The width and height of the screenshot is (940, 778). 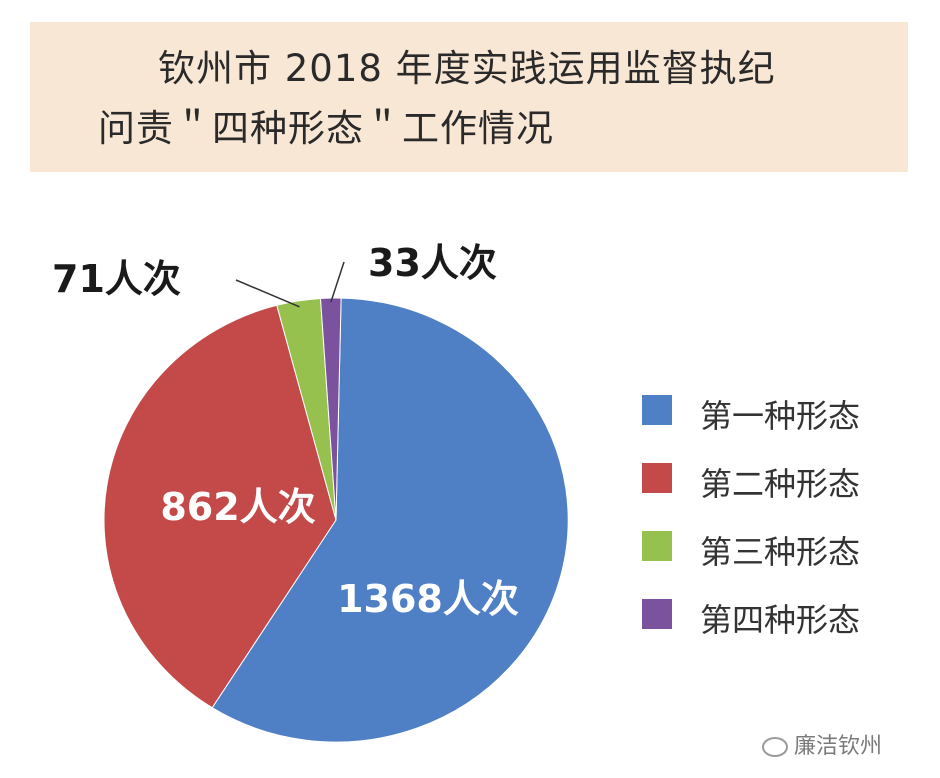 What do you see at coordinates (838, 746) in the screenshot?
I see `watermark-text: 廉洁钦州` at bounding box center [838, 746].